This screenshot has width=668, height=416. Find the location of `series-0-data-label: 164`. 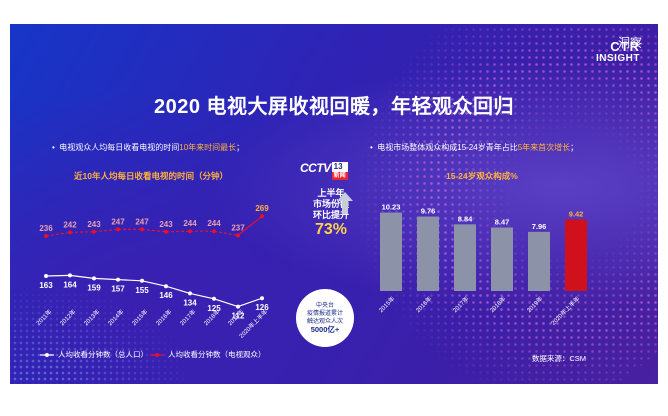

series-0-data-label: 164 is located at coordinates (70, 284).